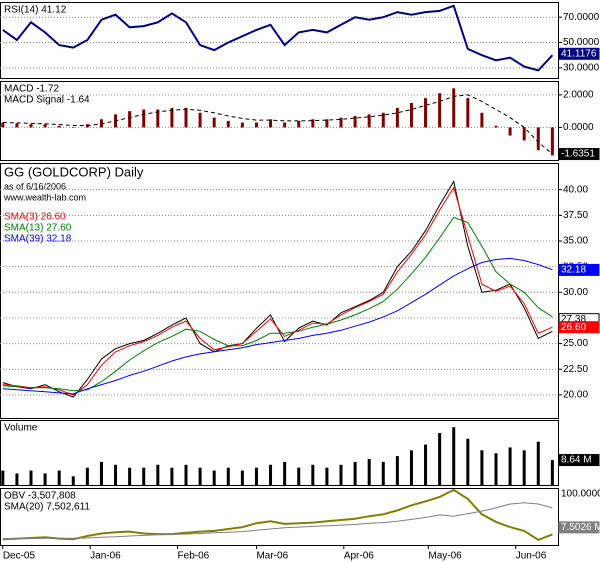 Image resolution: width=600 pixels, height=563 pixels. What do you see at coordinates (576, 460) in the screenshot?
I see `end-label: 8.64 M` at bounding box center [576, 460].